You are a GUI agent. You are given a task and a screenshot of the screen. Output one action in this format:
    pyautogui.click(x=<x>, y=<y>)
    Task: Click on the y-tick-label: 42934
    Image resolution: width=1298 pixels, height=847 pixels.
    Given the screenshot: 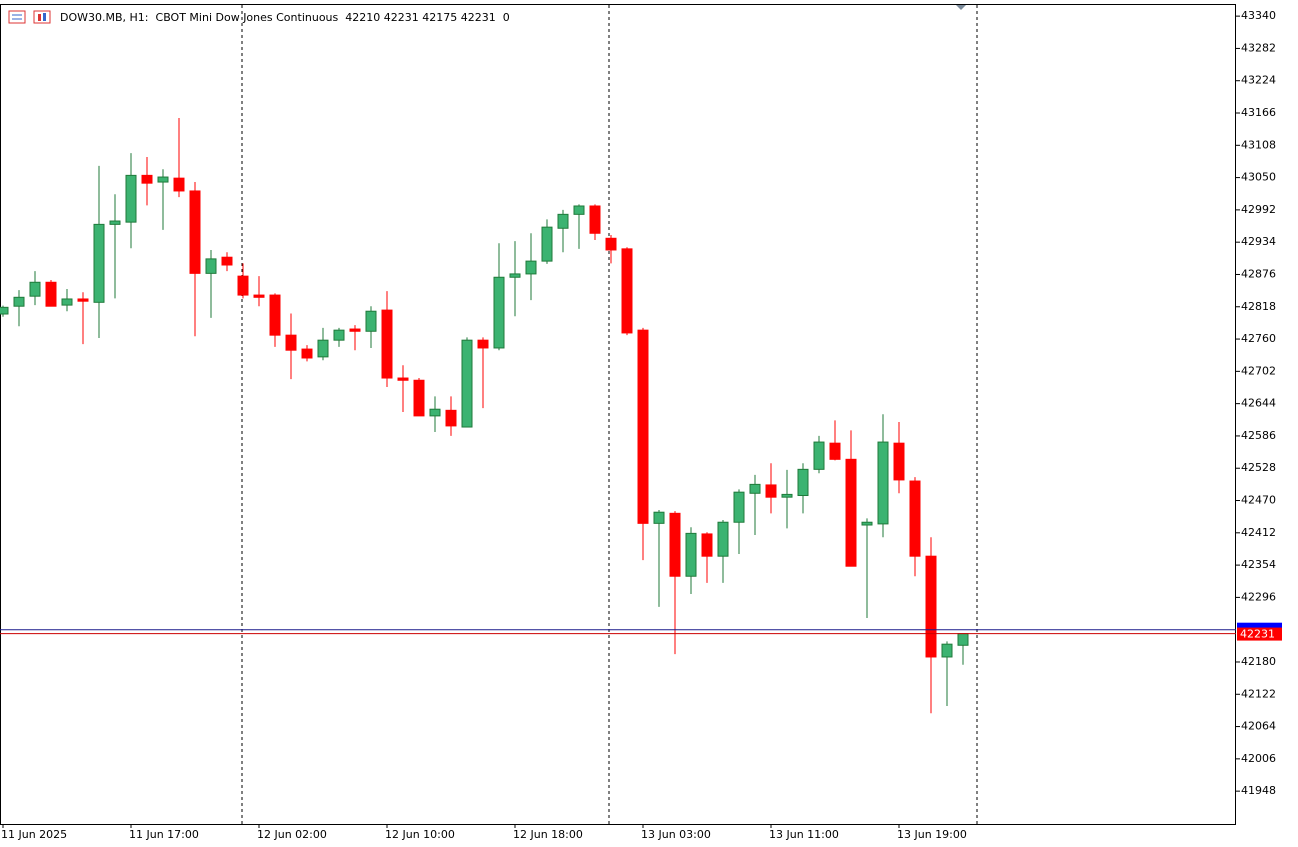 What is the action you would take?
    pyautogui.click(x=1258, y=241)
    